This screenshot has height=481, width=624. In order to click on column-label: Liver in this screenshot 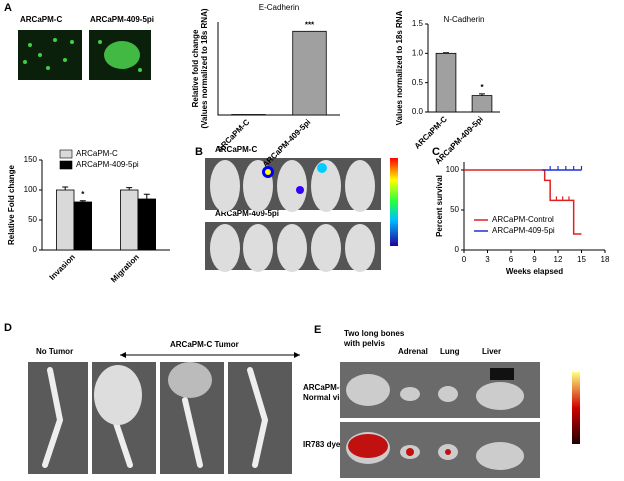, I will do `click(491, 351)`.